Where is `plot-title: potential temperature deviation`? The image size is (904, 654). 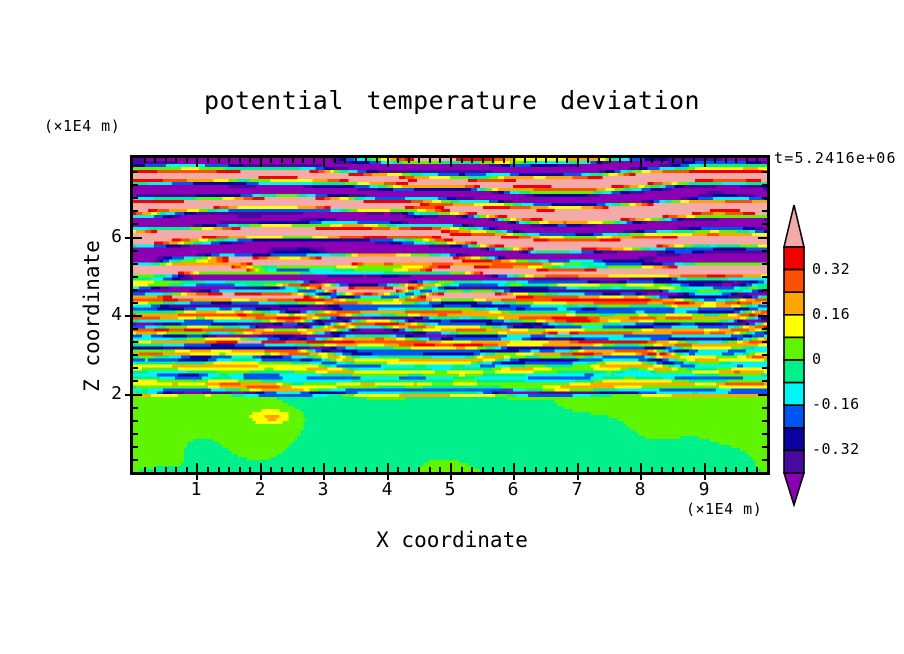
plot-title: potential temperature deviation is located at coordinates (452, 100).